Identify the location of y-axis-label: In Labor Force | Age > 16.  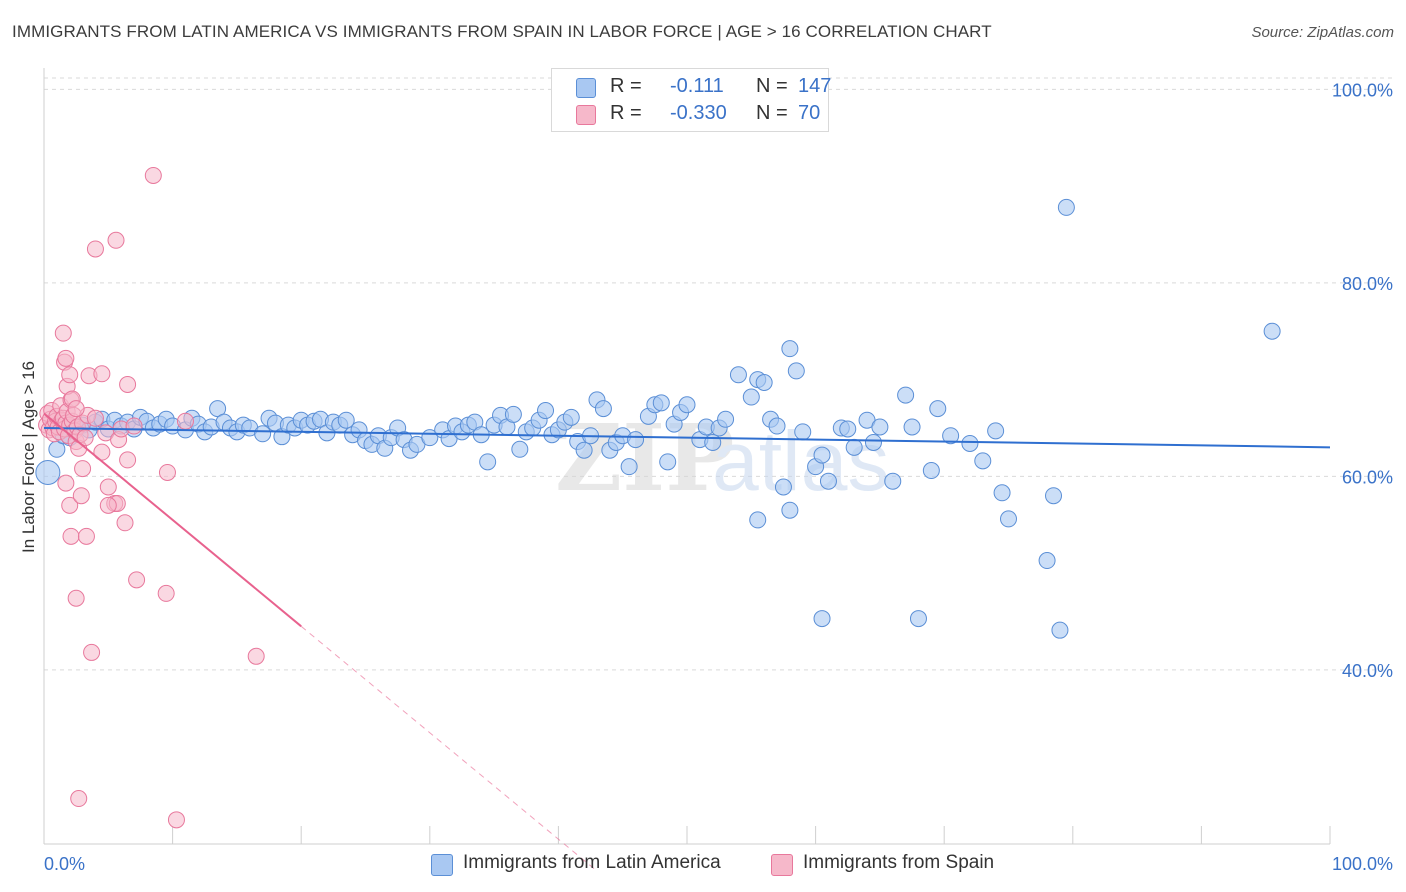
(28, 457).